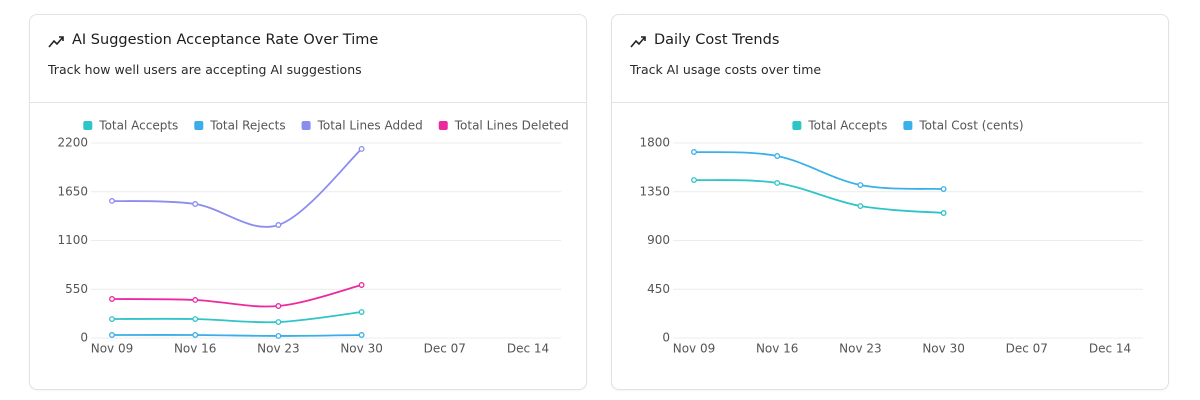  I want to click on y-tick-label: 1100, so click(72, 240).